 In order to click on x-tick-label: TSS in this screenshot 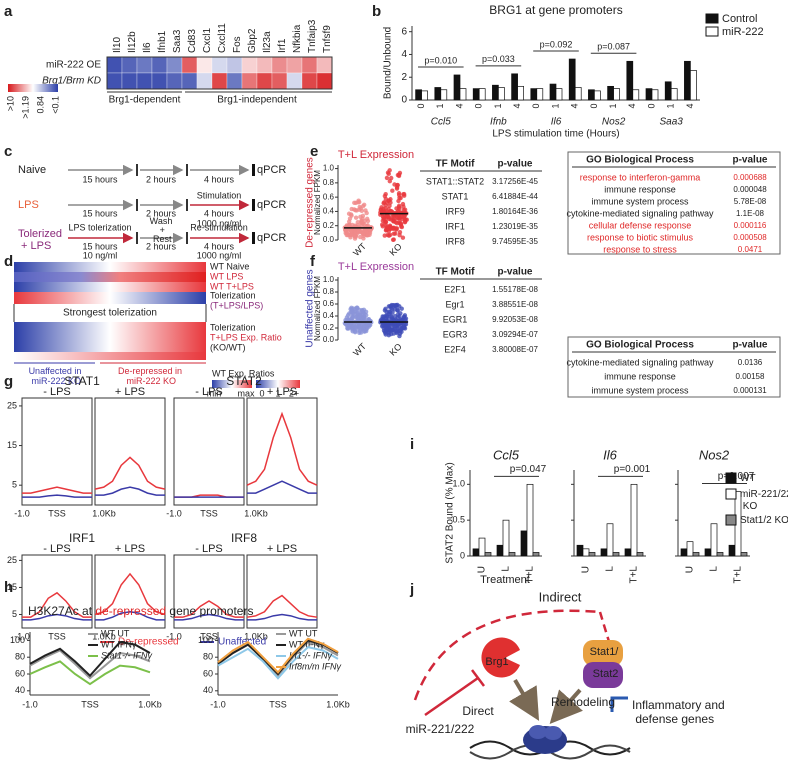, I will do `click(209, 636)`.